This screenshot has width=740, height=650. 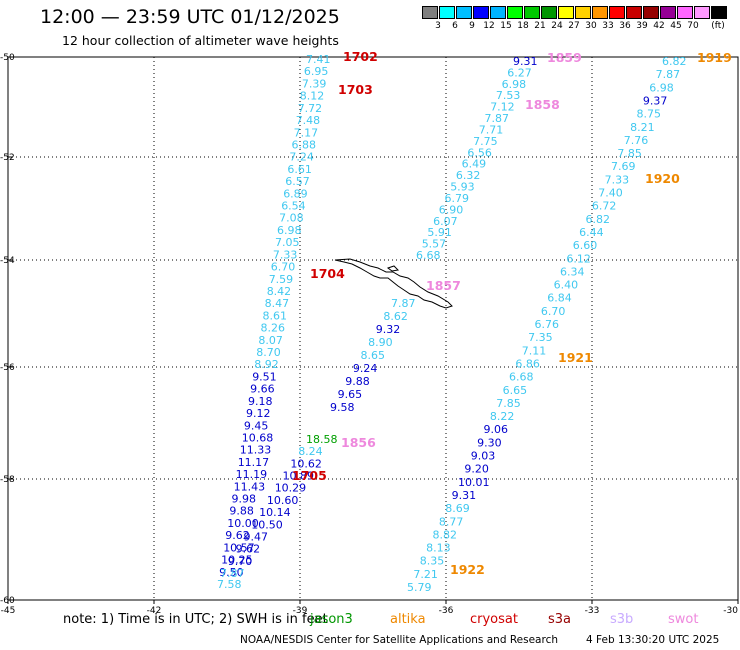 I want to click on longitude-label: -42, so click(x=154, y=611).